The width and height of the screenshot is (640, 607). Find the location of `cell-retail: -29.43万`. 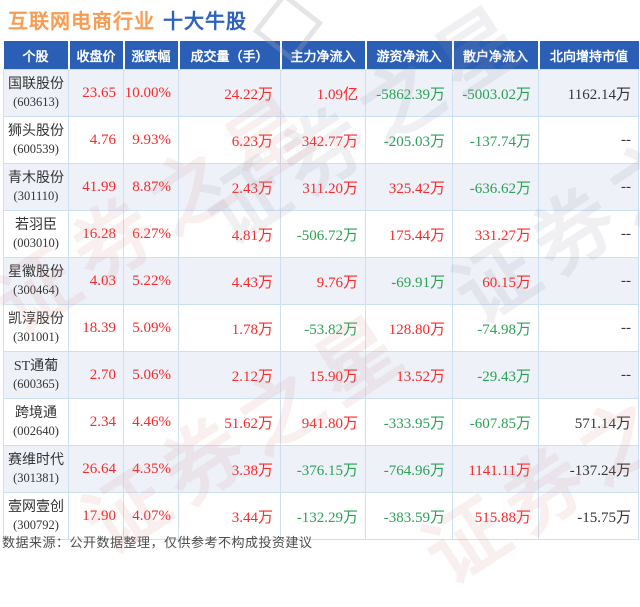

cell-retail: -29.43万 is located at coordinates (495, 375).